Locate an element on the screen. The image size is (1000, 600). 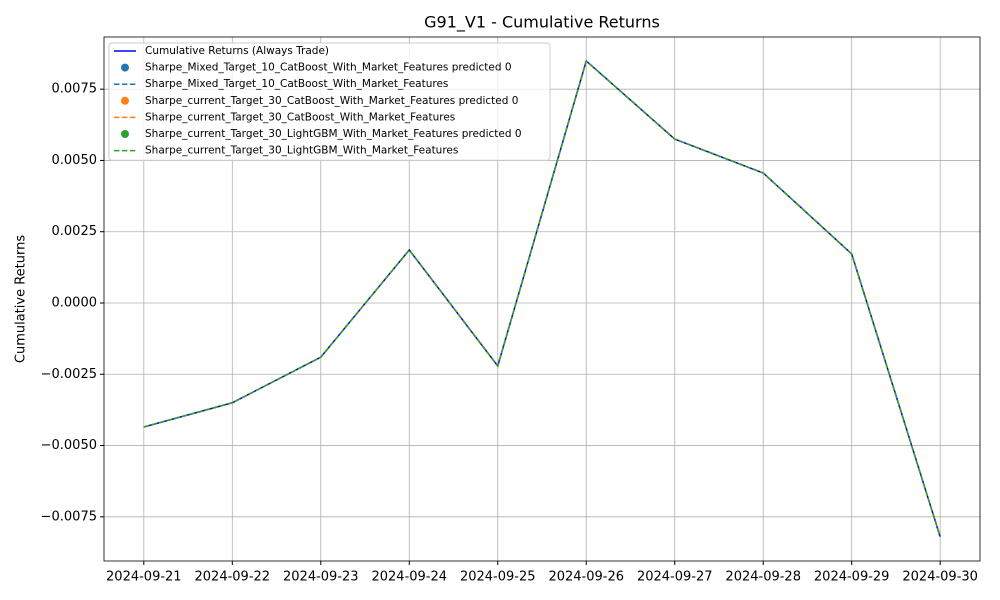
y-tick-label: −0.0025 is located at coordinates (69, 374).